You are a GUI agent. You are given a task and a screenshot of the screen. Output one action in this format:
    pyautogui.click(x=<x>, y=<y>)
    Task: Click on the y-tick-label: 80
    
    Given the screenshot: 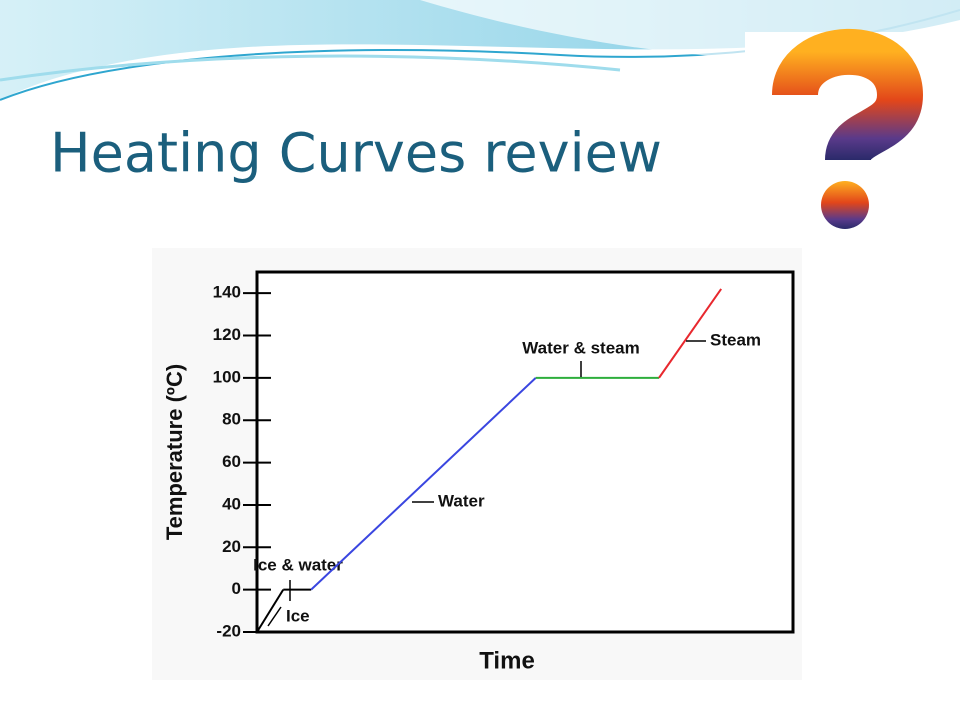 What is the action you would take?
    pyautogui.click(x=231, y=419)
    